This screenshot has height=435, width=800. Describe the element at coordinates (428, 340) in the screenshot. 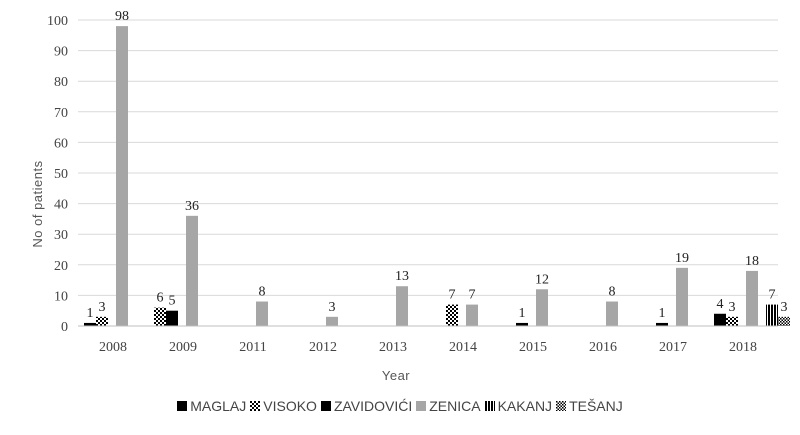

I see `x-axis: 2008 2009 2011 2012 2013 2014 2015 2016 2017 2018` at that location.